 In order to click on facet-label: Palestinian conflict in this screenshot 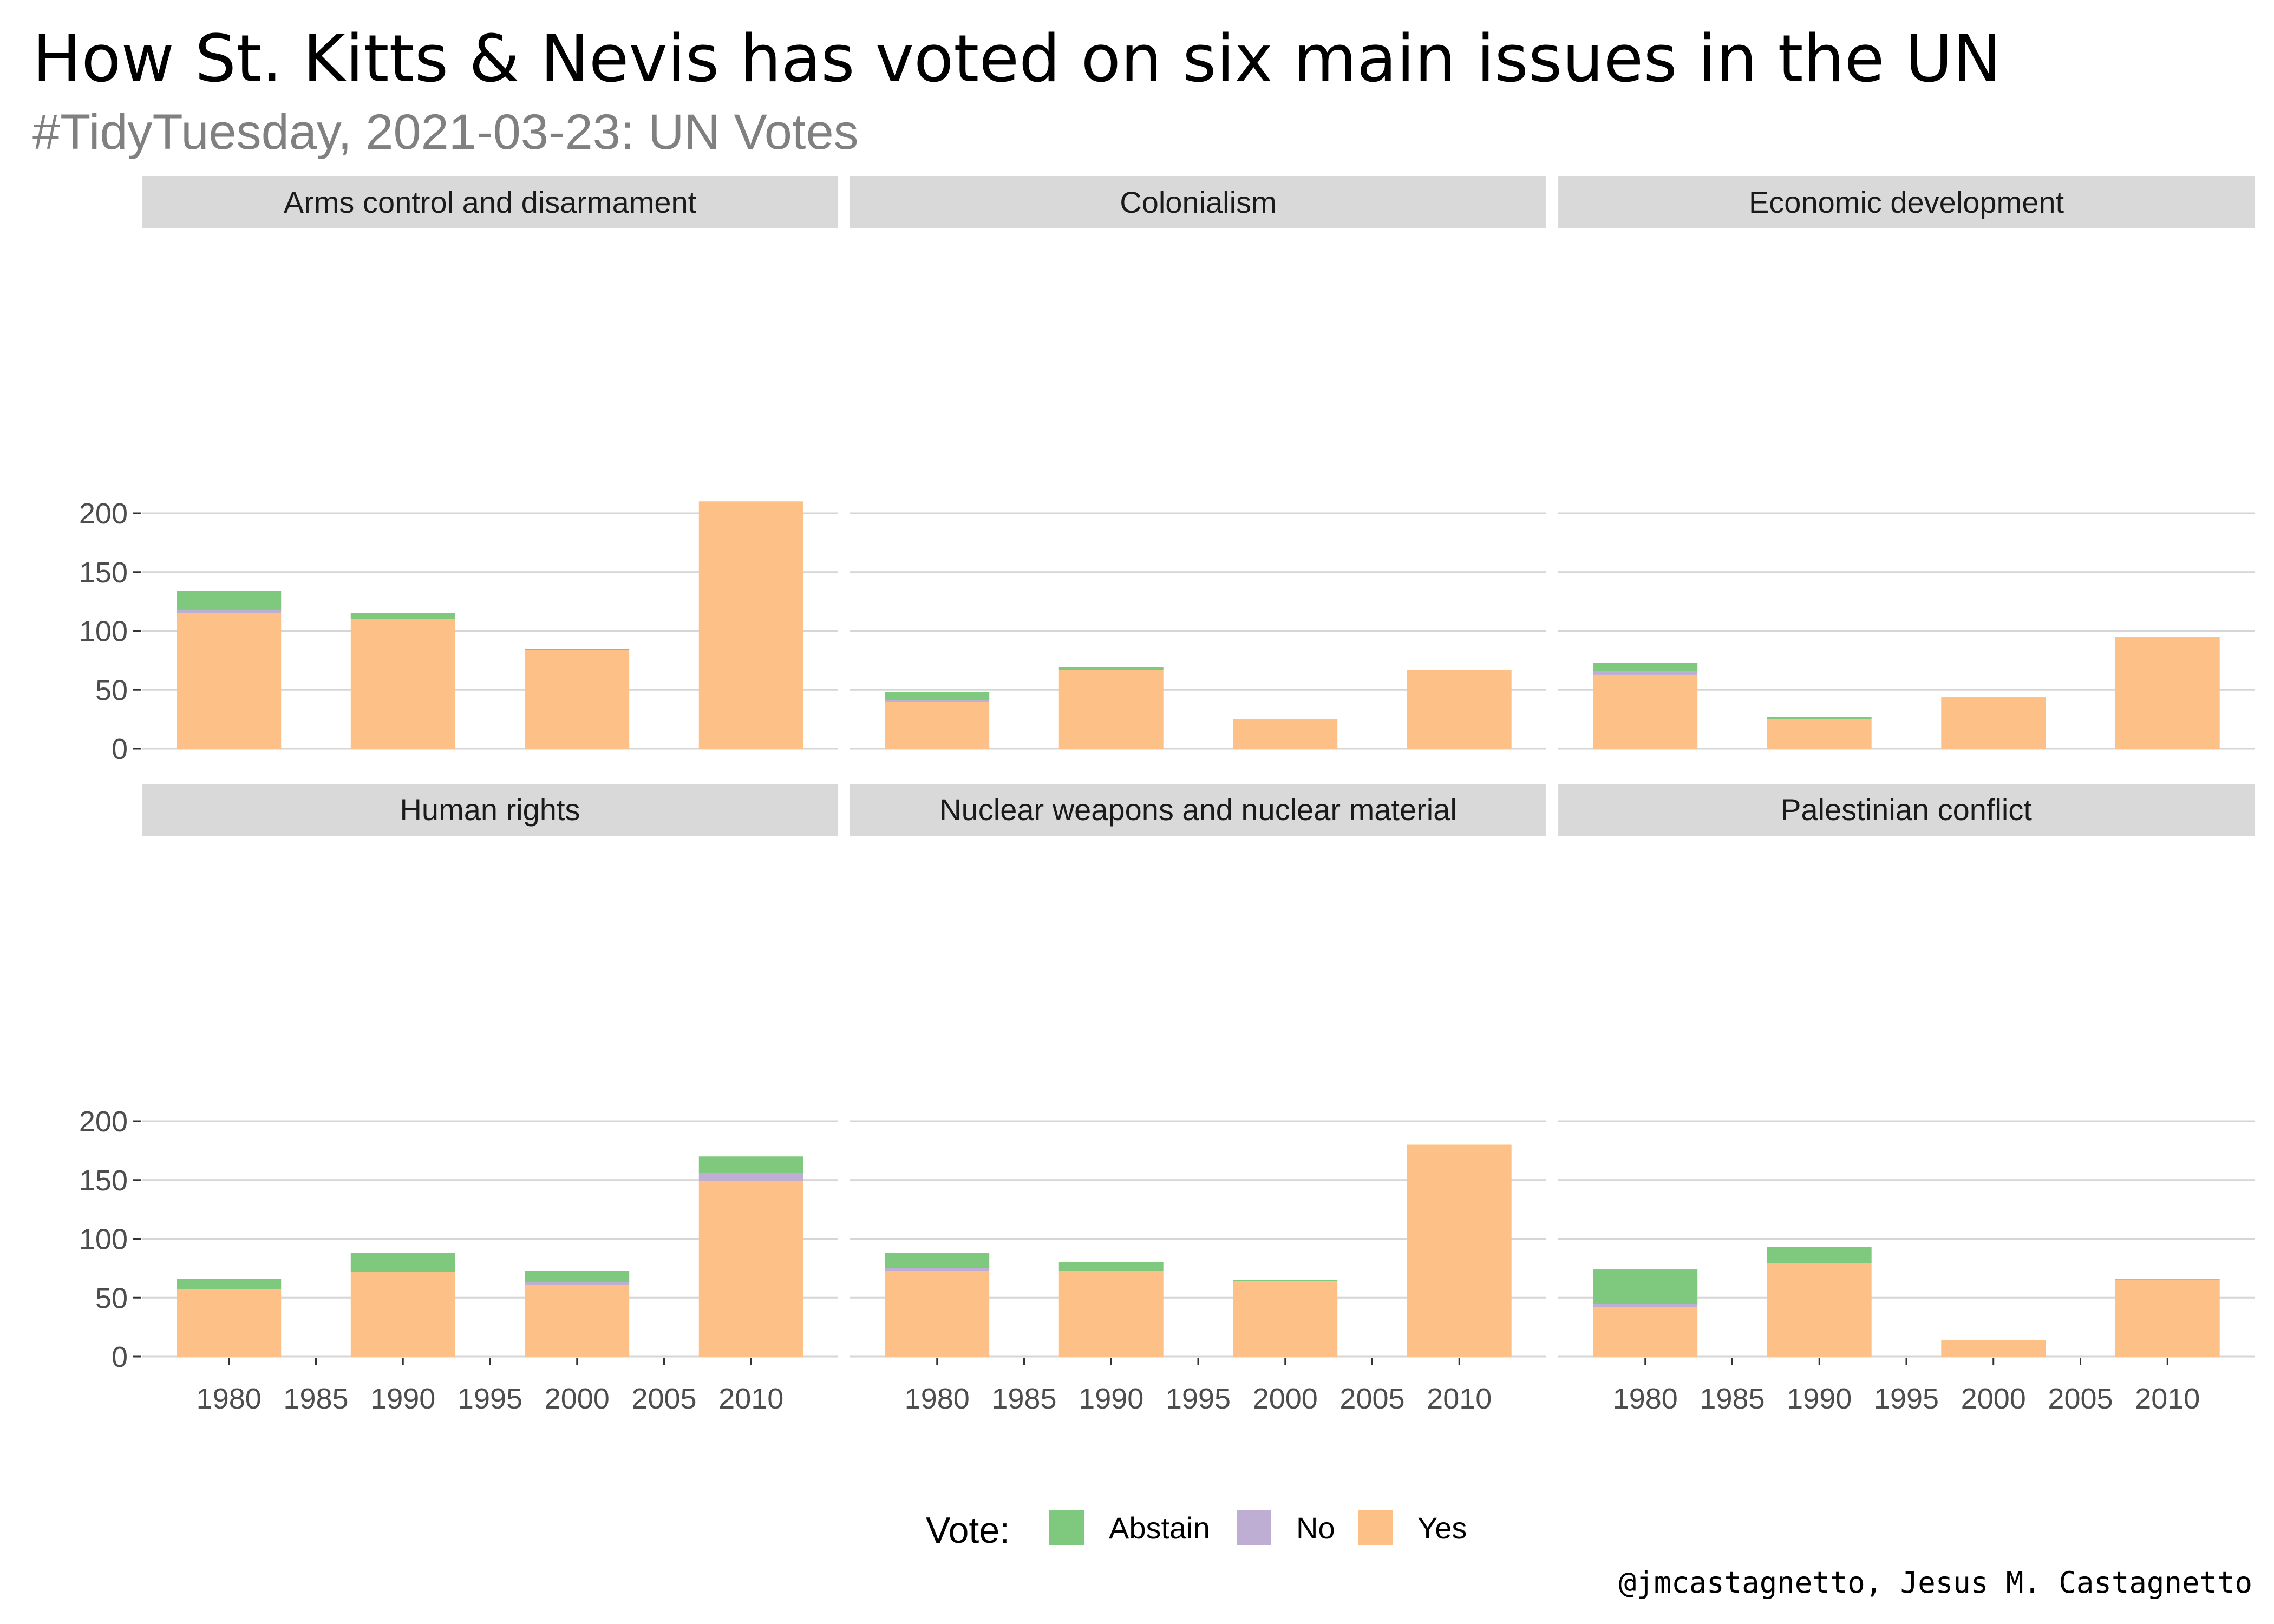, I will do `click(1907, 810)`.